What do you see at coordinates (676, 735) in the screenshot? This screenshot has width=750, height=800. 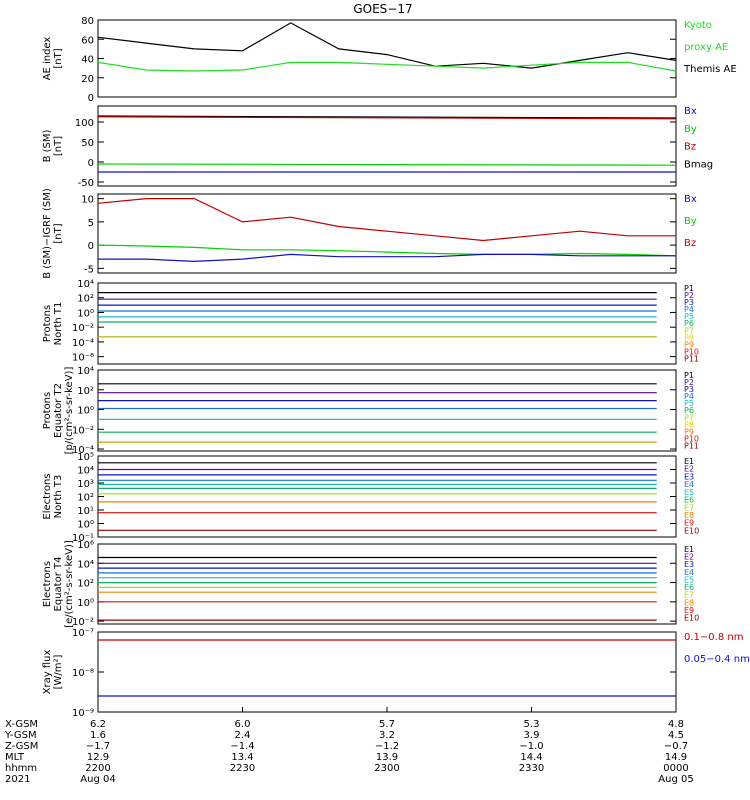 I see `orbit-cell: 4.5` at bounding box center [676, 735].